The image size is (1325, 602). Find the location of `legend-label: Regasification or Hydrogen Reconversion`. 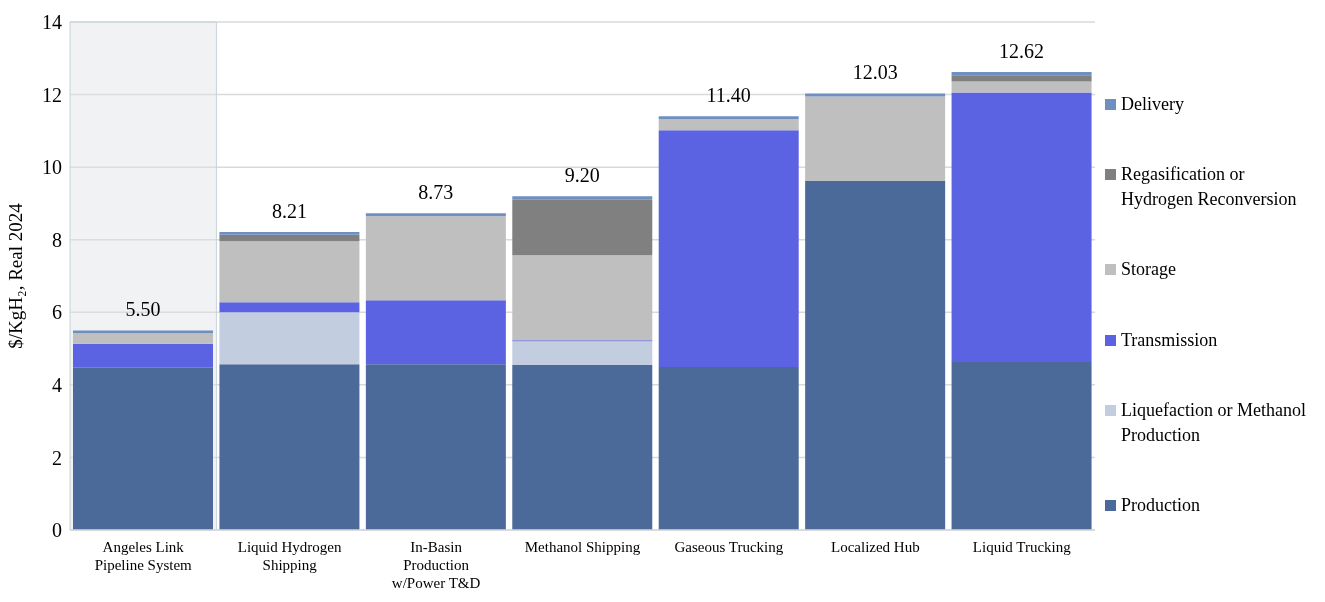

legend-label: Regasification or Hydrogen Reconversion is located at coordinates (1209, 187).